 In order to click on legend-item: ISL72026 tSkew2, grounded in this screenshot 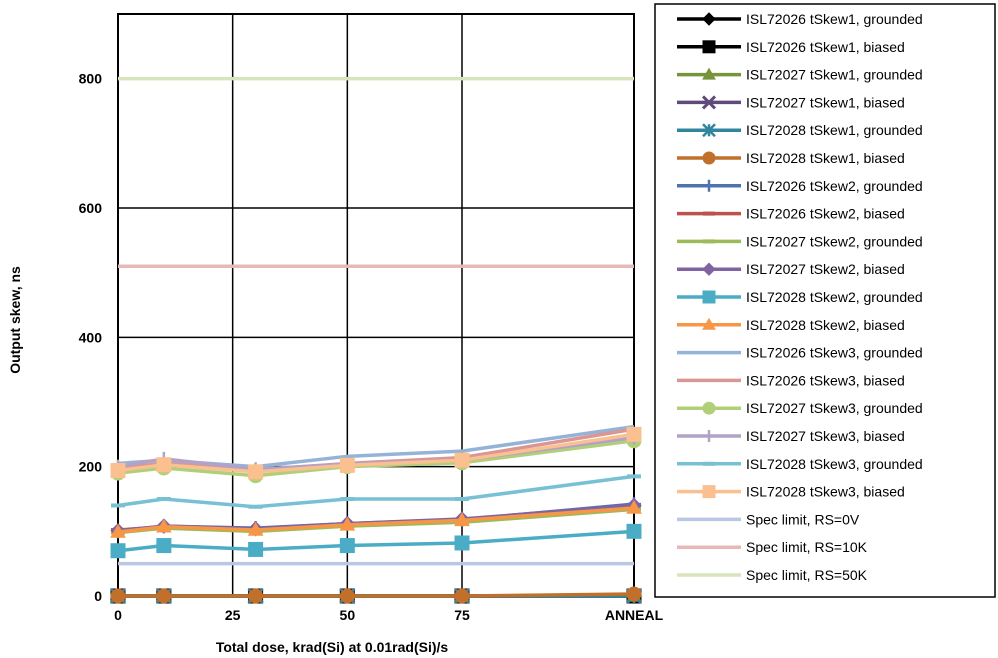, I will do `click(800, 186)`.